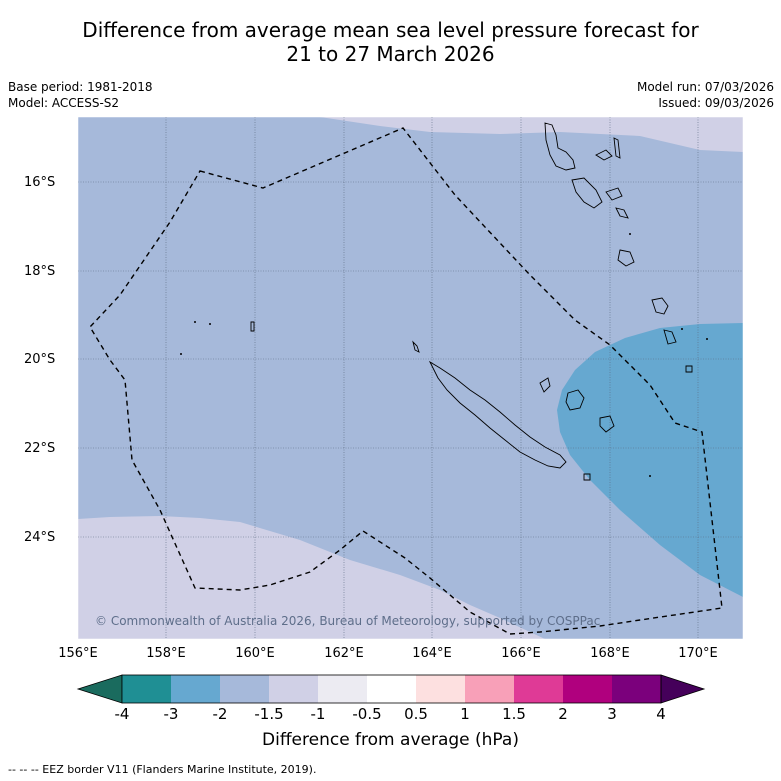 The height and width of the screenshot is (781, 781). Describe the element at coordinates (612, 714) in the screenshot. I see `colorbar-tick: 3` at that location.